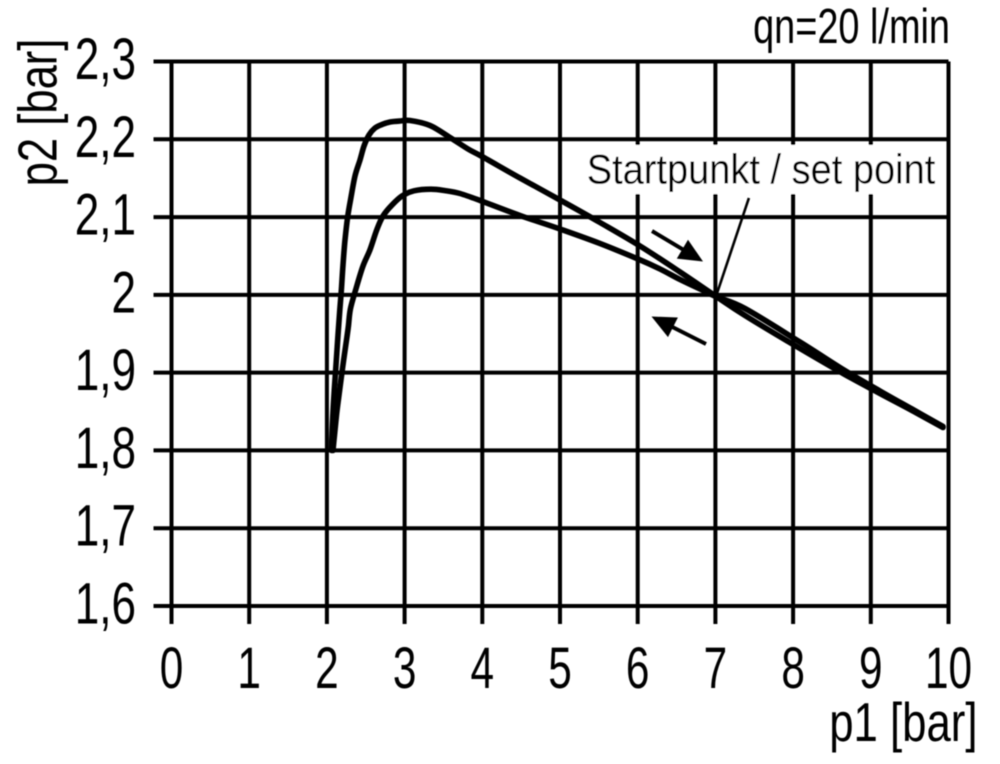 Image resolution: width=1000 pixels, height=764 pixels. I want to click on svg-text: 5, so click(560, 667).